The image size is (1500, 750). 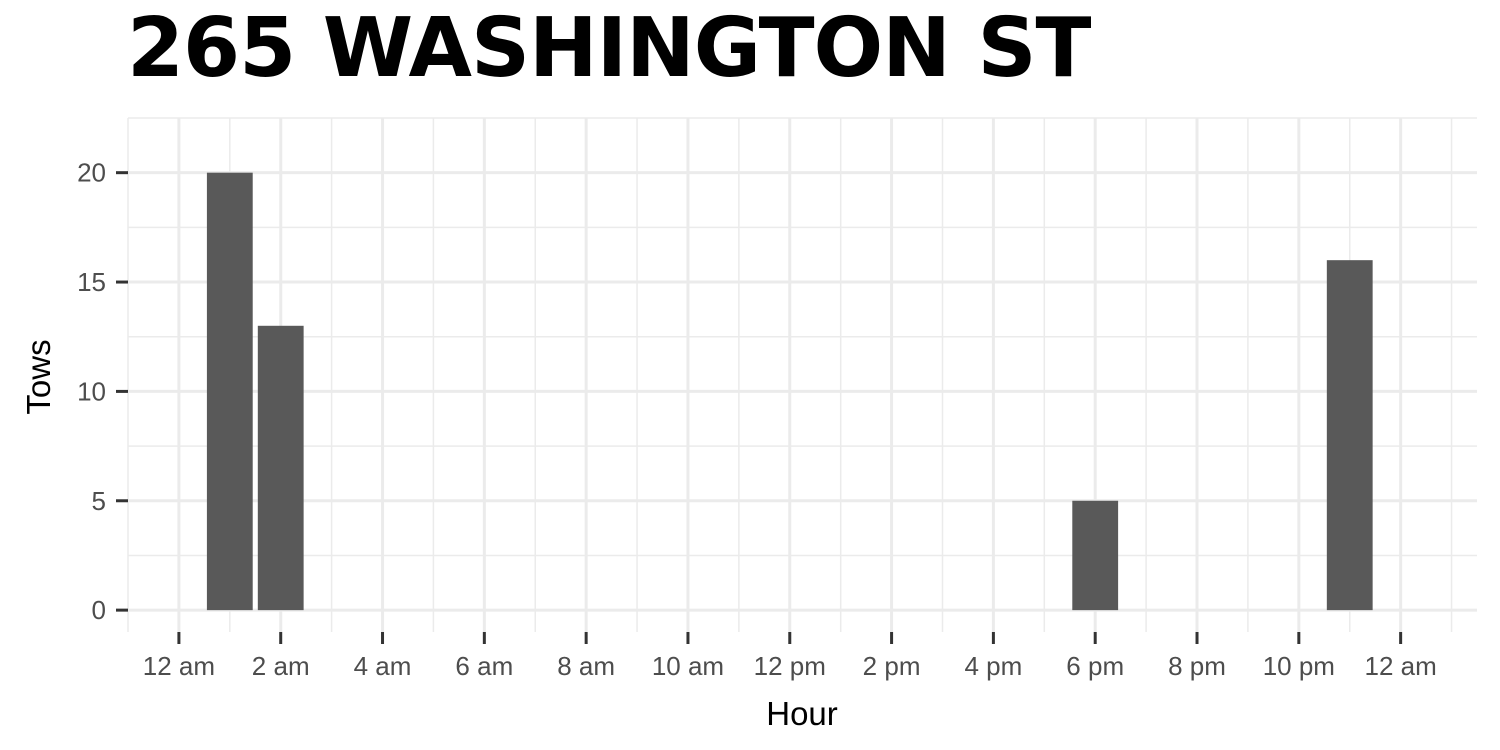 I want to click on y-axis-title: Tows, so click(x=38, y=376).